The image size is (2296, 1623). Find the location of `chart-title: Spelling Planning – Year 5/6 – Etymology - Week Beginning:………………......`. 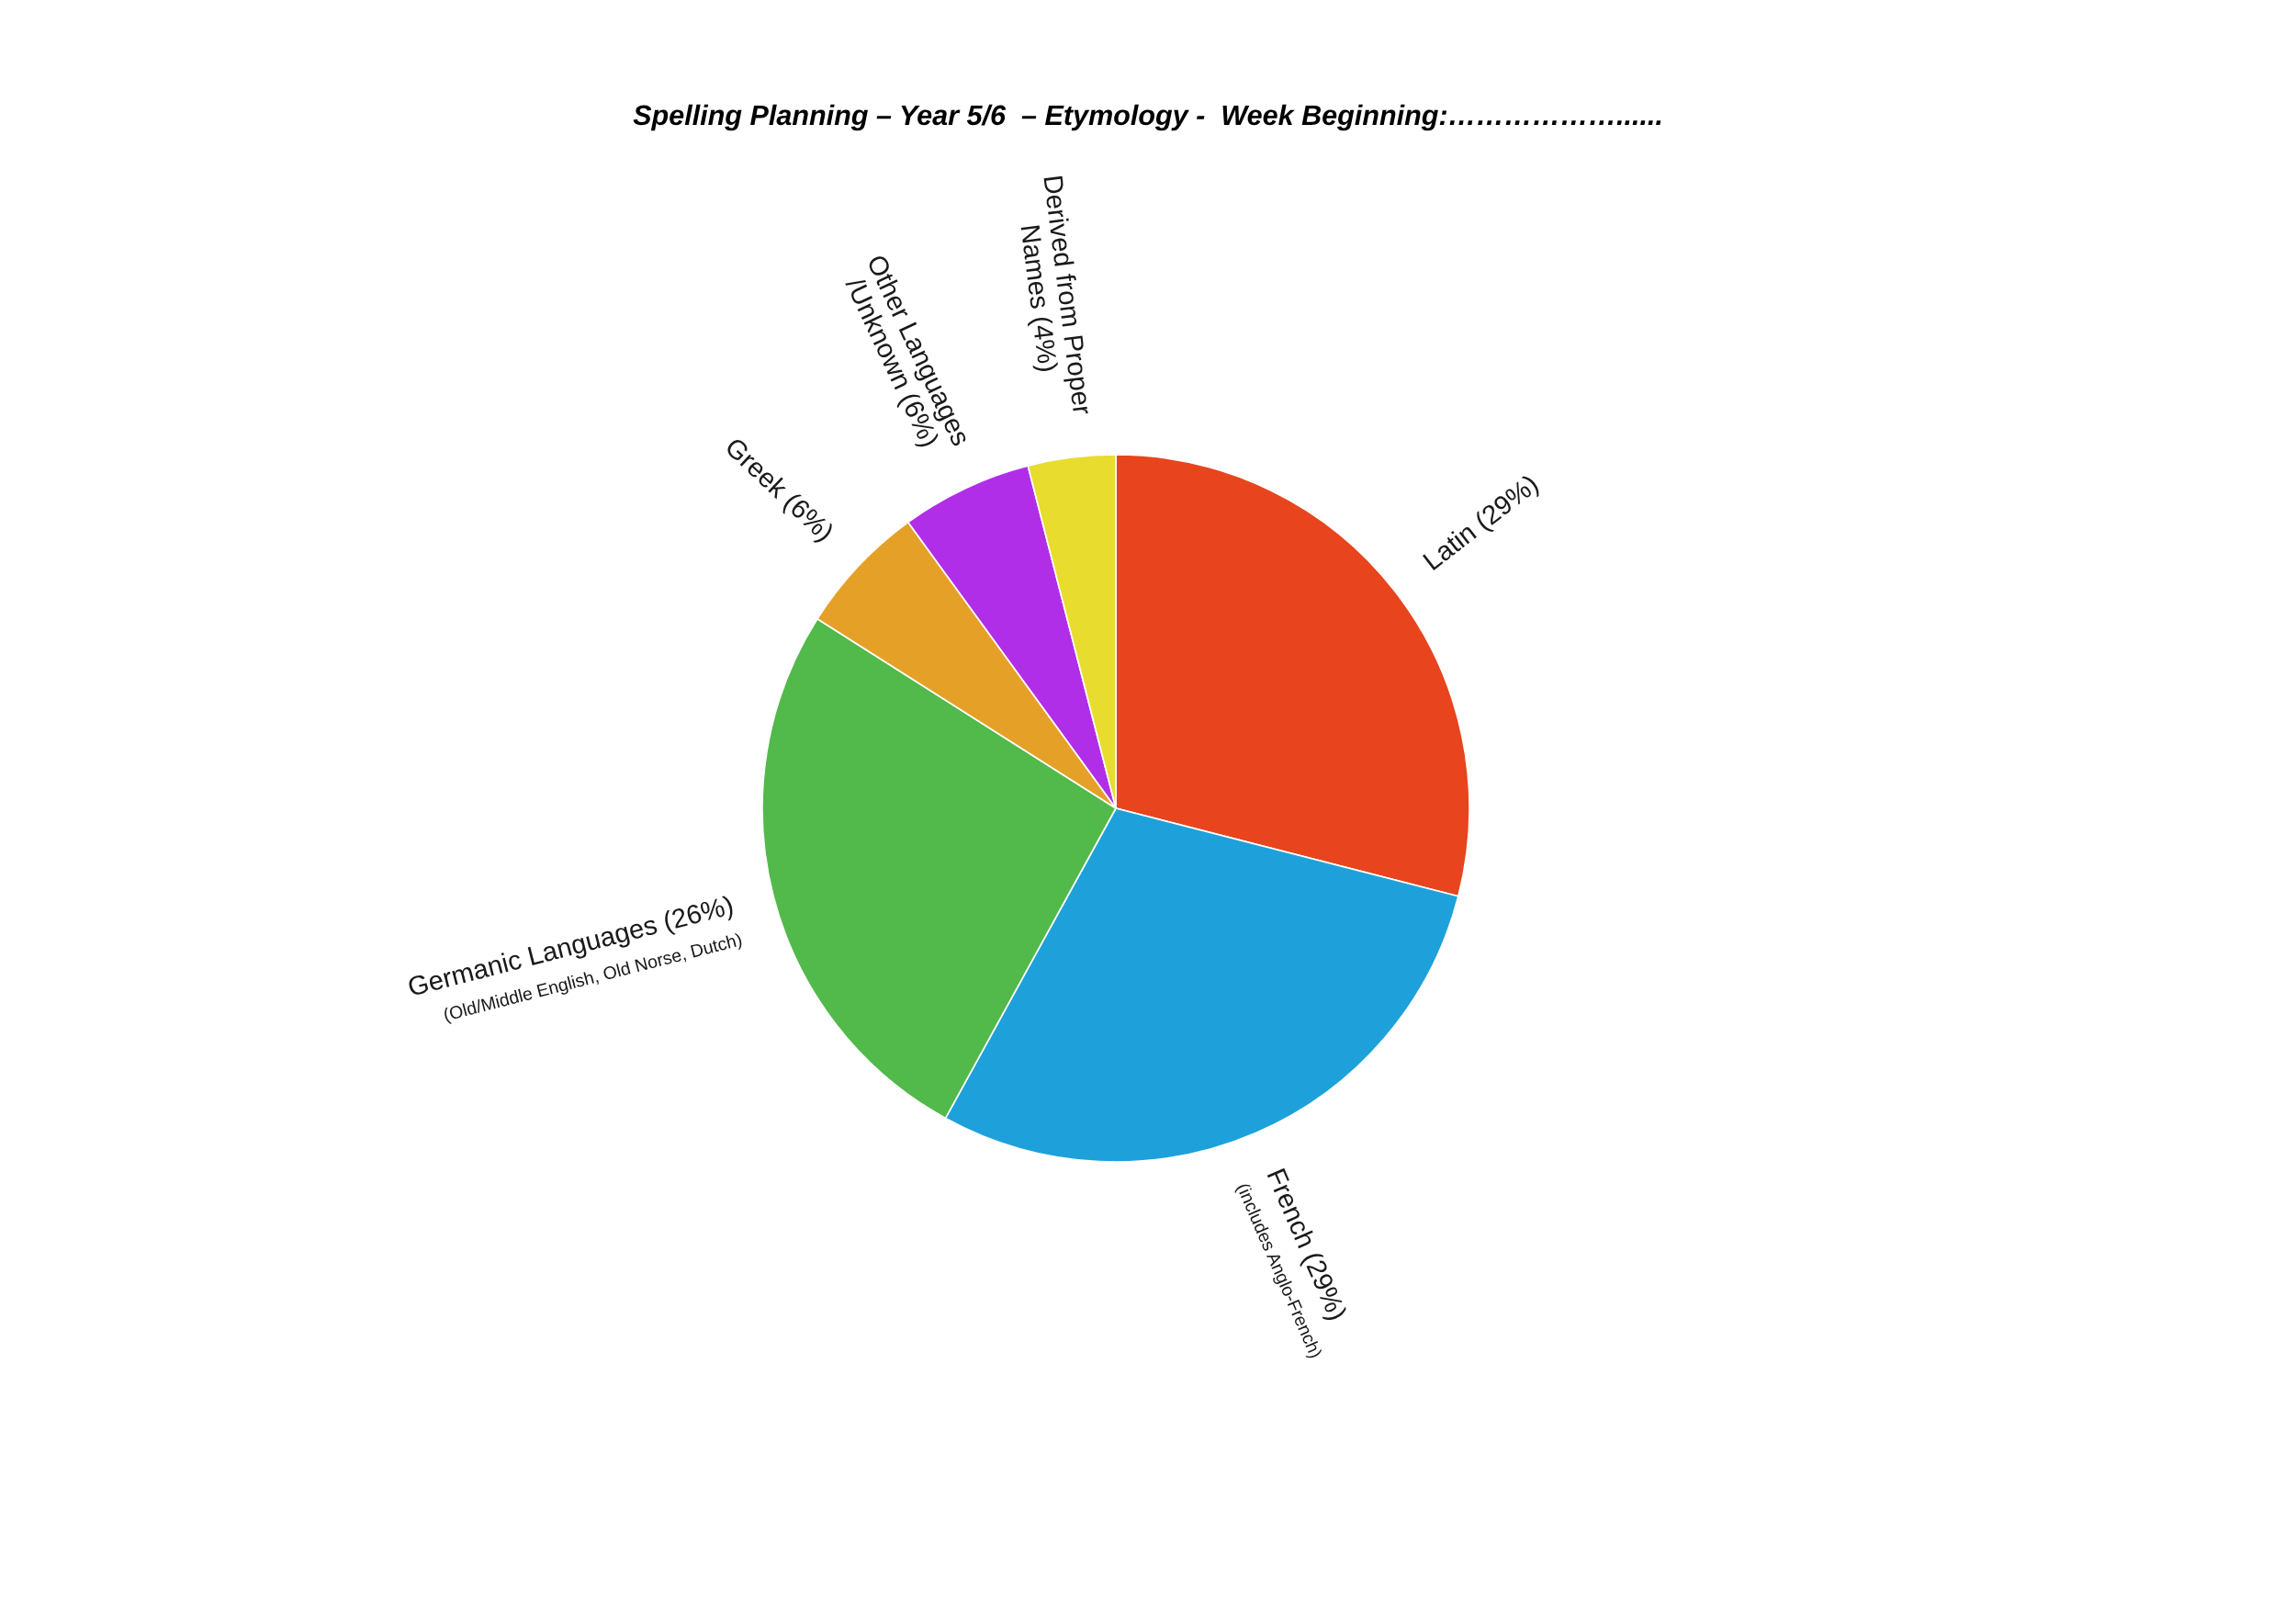

chart-title: Spelling Planning – Year 5/6 – Etymology - Week Beginning:………………...... is located at coordinates (1147, 117).